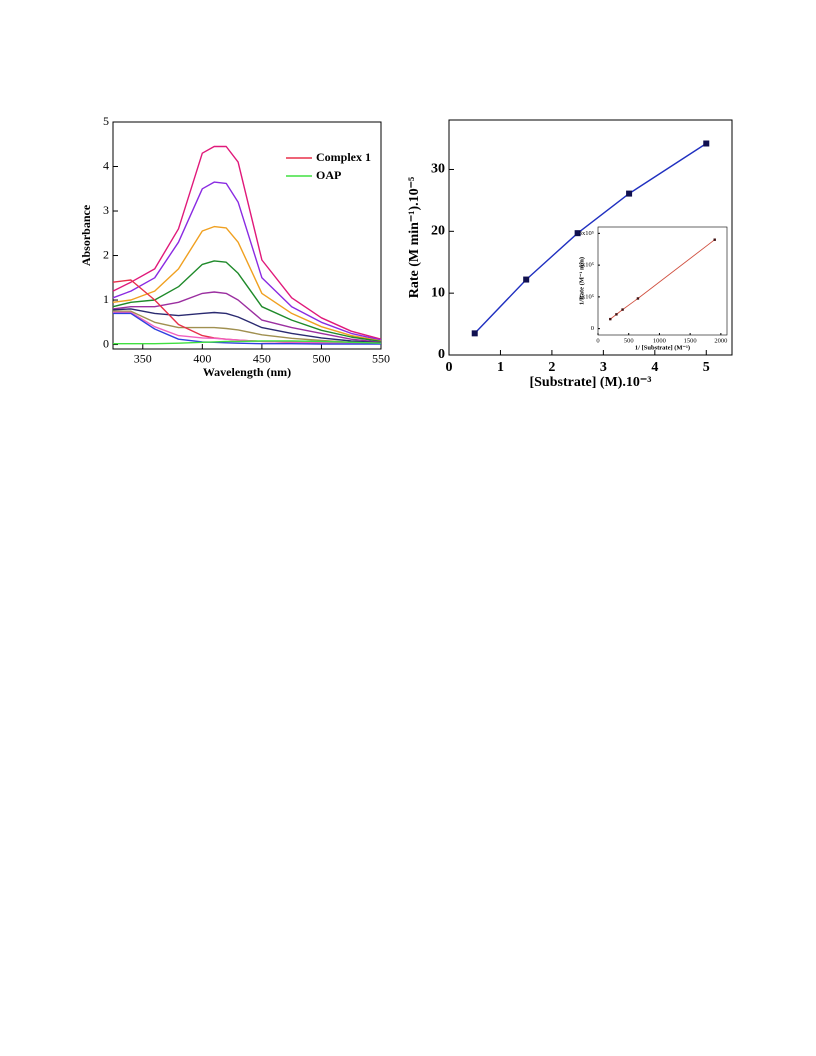 Image resolution: width=816 pixels, height=1056 pixels. What do you see at coordinates (662, 347) in the screenshot?
I see `x-axis-title: 1/ [Substrate] (M⁻¹)` at bounding box center [662, 347].